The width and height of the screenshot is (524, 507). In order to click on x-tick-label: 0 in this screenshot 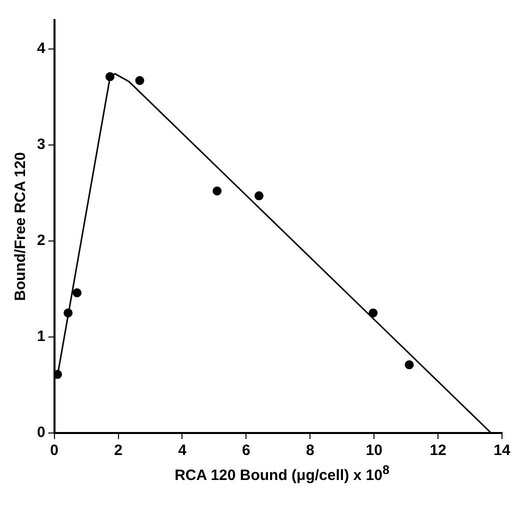, I will do `click(54, 451)`.